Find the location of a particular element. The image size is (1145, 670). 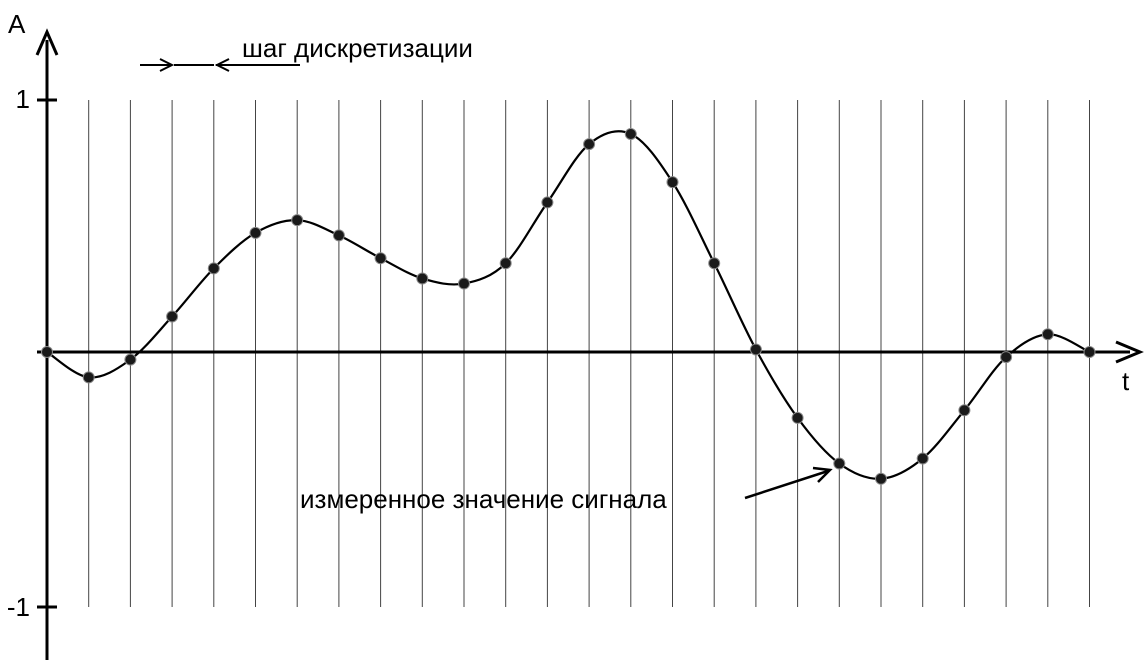

sampling-step-left-arrowhead is located at coordinates (167, 65).